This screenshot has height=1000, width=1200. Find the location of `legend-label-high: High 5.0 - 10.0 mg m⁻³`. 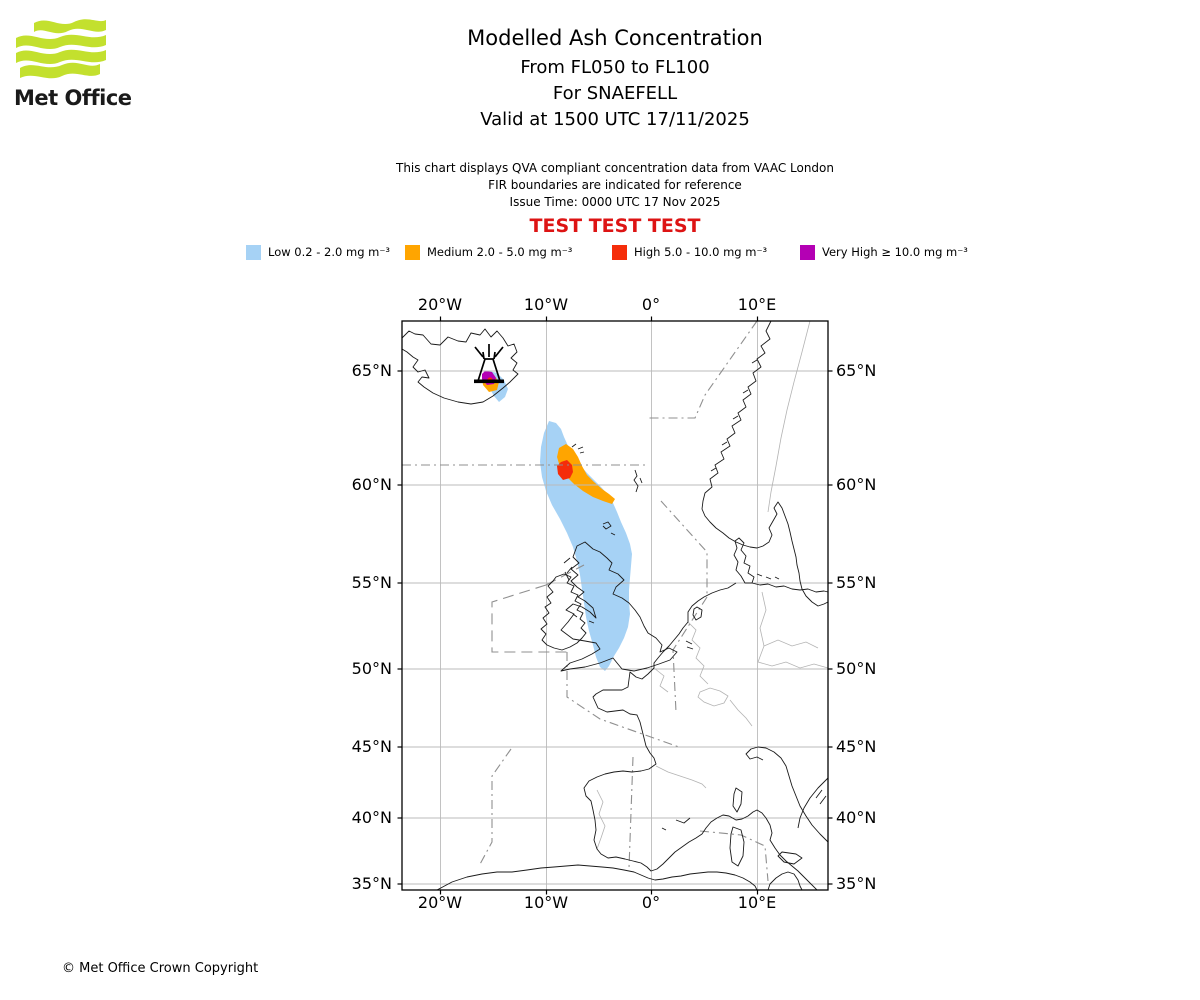

legend-label-high: High 5.0 - 10.0 mg m⁻³ is located at coordinates (701, 252).